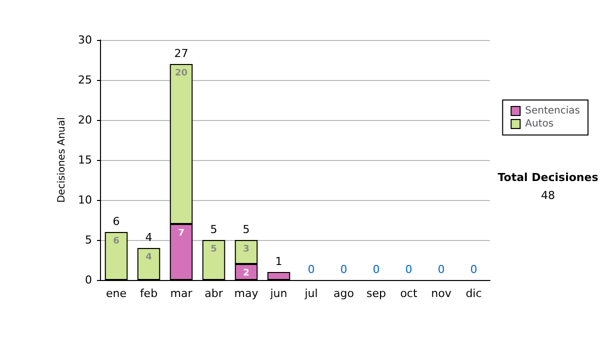 The image size is (600, 340). What do you see at coordinates (376, 293) in the screenshot?
I see `x-tick-label: sep` at bounding box center [376, 293].